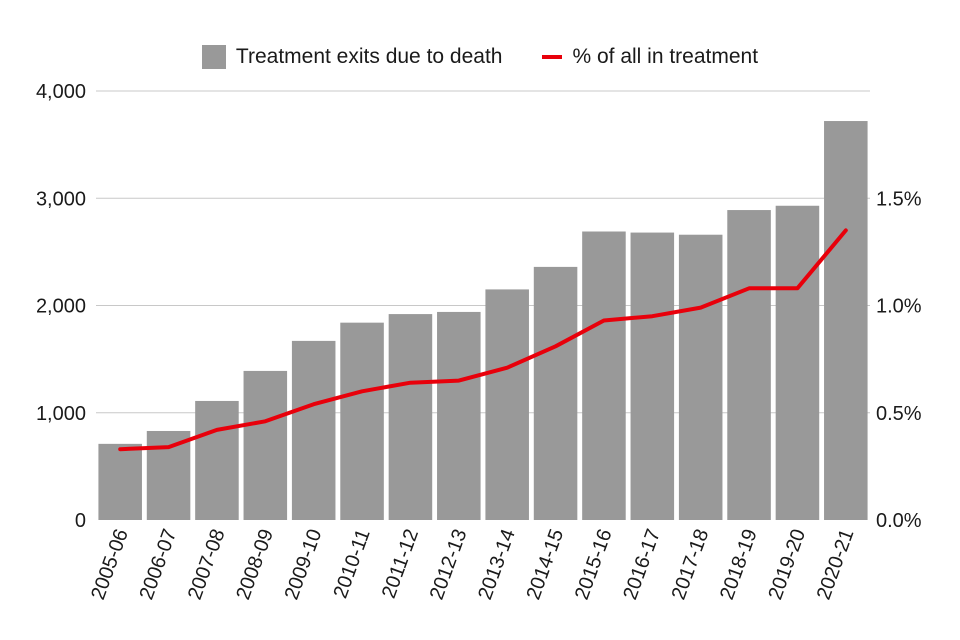 Image resolution: width=960 pixels, height=640 pixels. I want to click on y-tick-label: 2,000, so click(61, 307).